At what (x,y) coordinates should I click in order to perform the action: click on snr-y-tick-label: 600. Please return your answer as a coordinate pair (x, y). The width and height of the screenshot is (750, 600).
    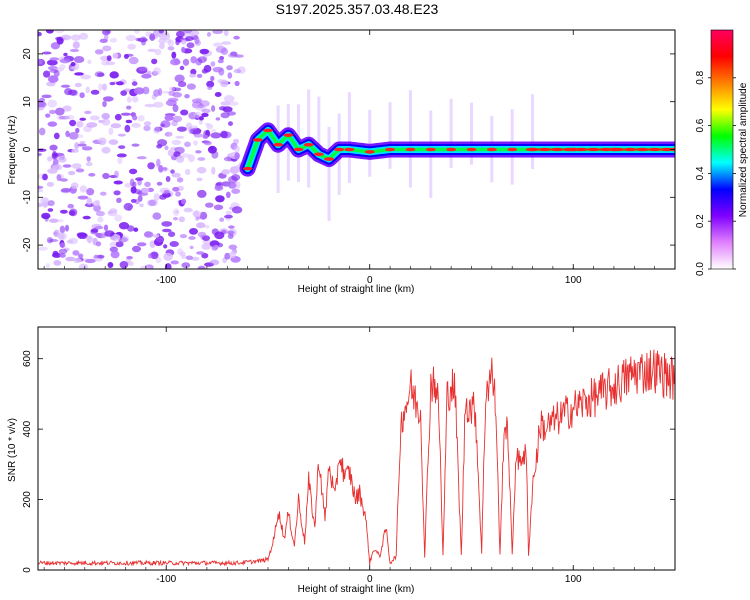
    Looking at the image, I should click on (27, 358).